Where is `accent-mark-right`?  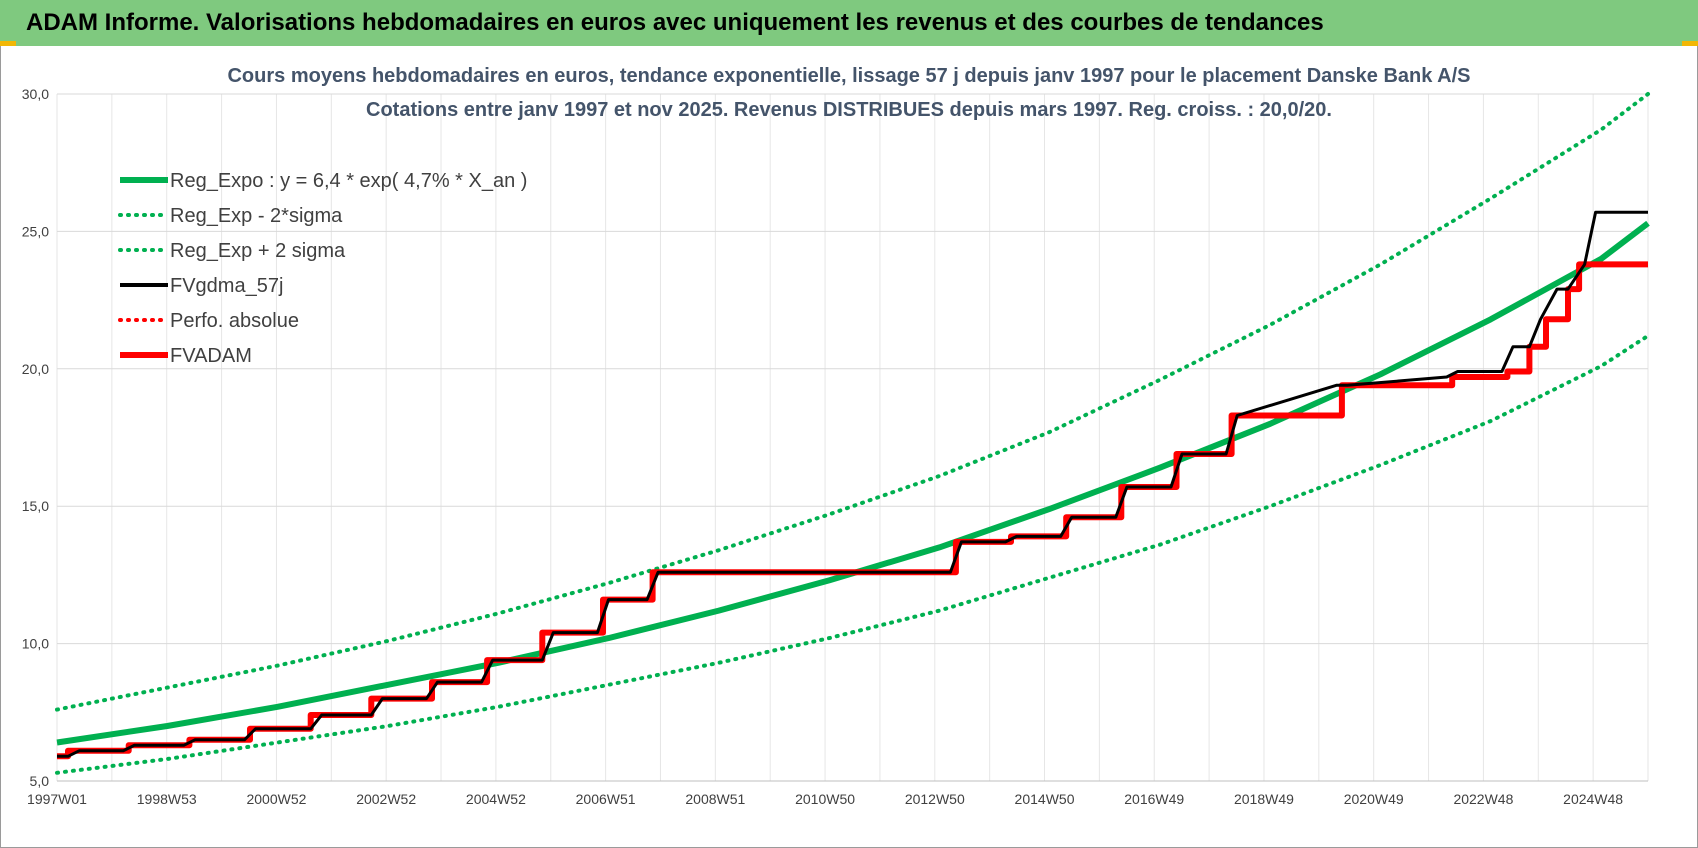 accent-mark-right is located at coordinates (1690, 43).